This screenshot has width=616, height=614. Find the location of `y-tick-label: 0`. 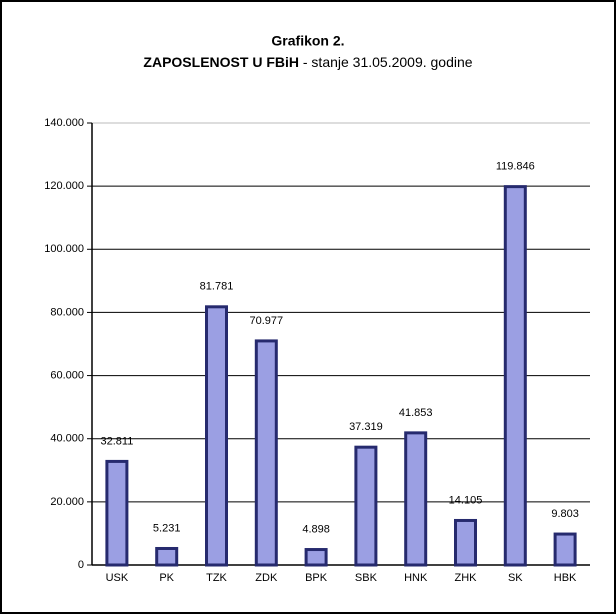

y-tick-label: 0 is located at coordinates (81, 565).